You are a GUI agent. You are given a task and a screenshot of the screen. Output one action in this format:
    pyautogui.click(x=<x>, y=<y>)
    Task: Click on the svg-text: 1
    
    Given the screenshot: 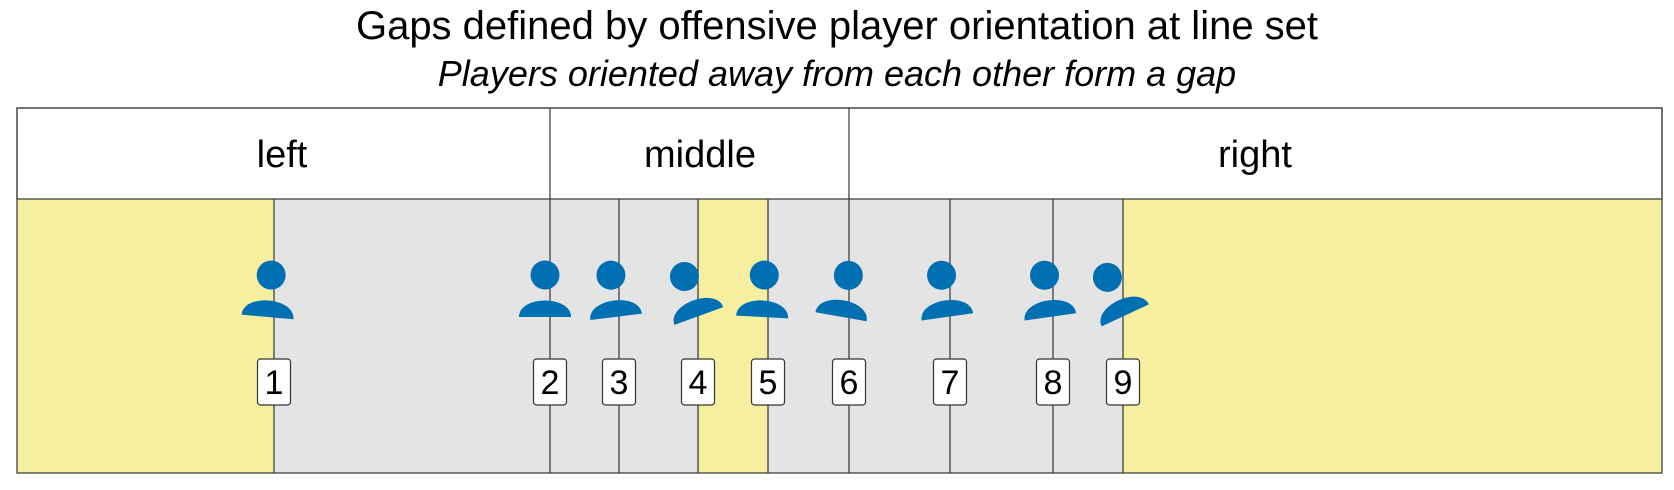 What is the action you would take?
    pyautogui.click(x=274, y=383)
    